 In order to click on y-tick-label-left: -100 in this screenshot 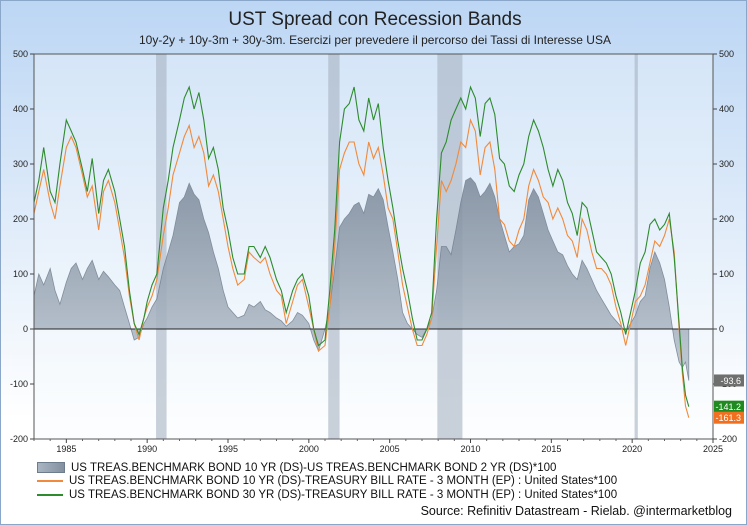, I will do `click(19, 384)`.